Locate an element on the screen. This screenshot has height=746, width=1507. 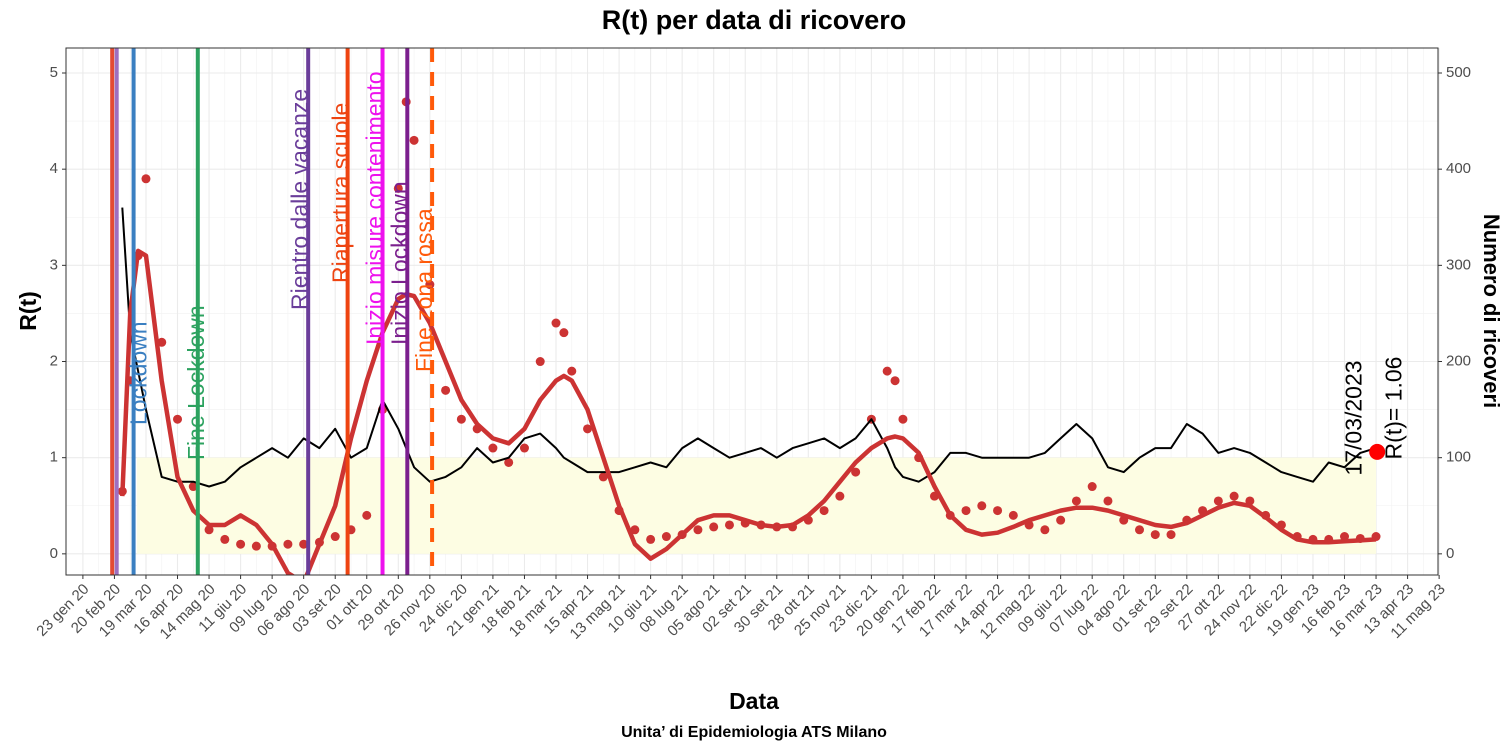
y-tick-label: 1 is located at coordinates (54, 457).